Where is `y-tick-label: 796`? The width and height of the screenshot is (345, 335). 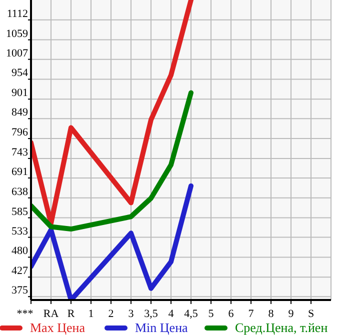 y-tick-label: 796 is located at coordinates (20, 132).